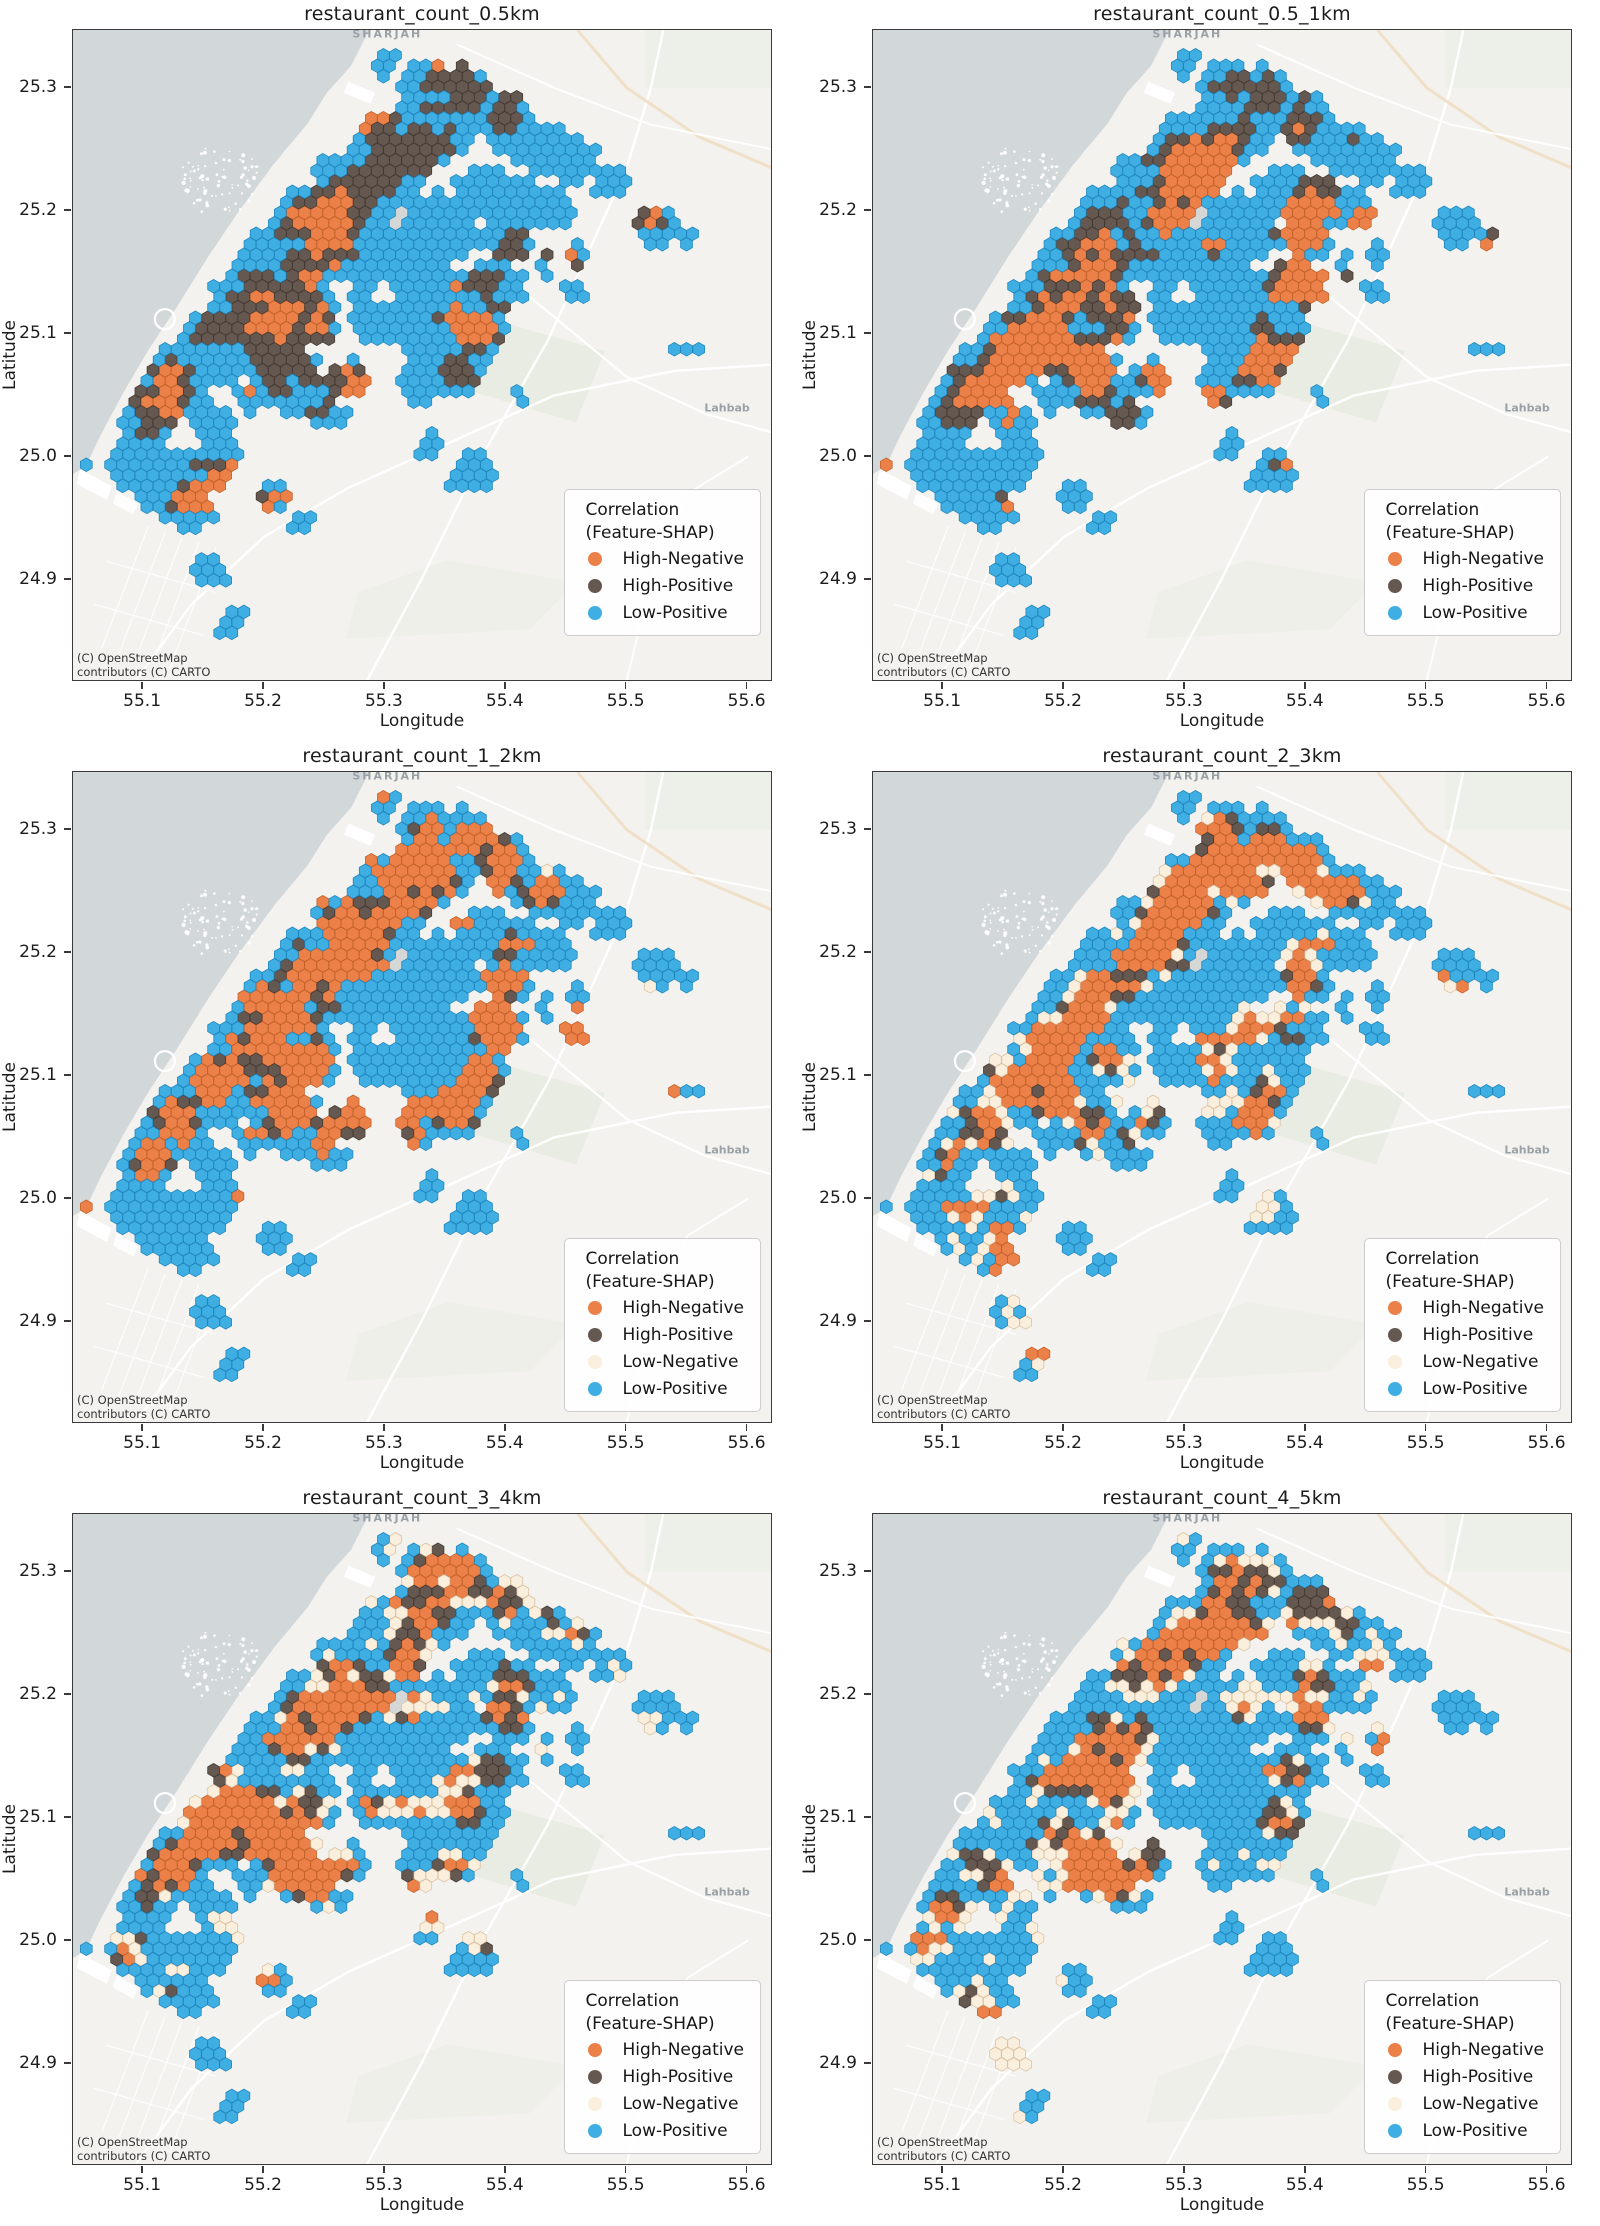 Image resolution: width=1600 pixels, height=2226 pixels. Describe the element at coordinates (383, 2185) in the screenshot. I see `x-tick-label: 55.3` at that location.